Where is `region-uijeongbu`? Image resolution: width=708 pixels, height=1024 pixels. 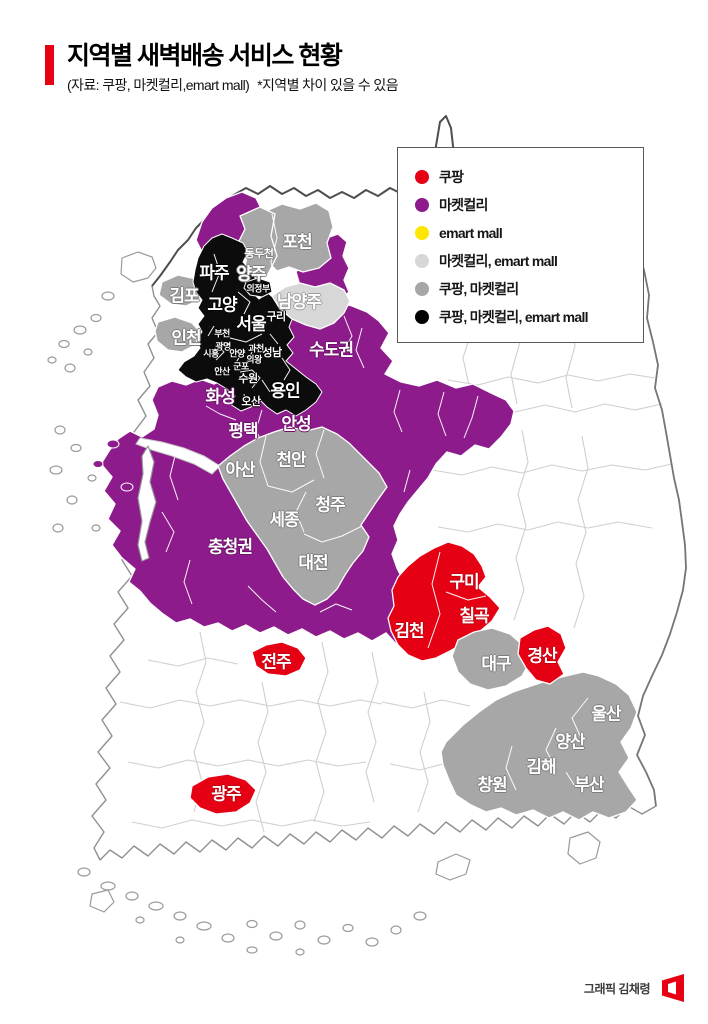
region-uijeongbu is located at coordinates (258, 287).